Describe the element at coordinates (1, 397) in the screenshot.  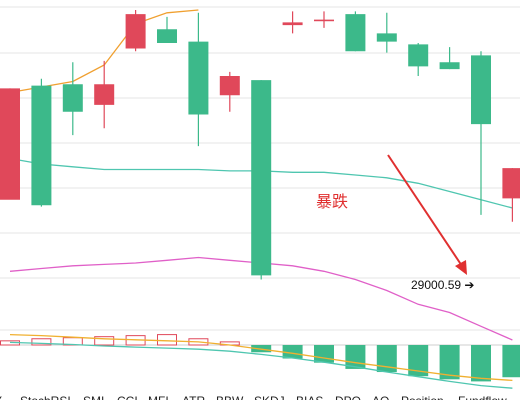
I see `indicator-tab-y: Y` at that location.